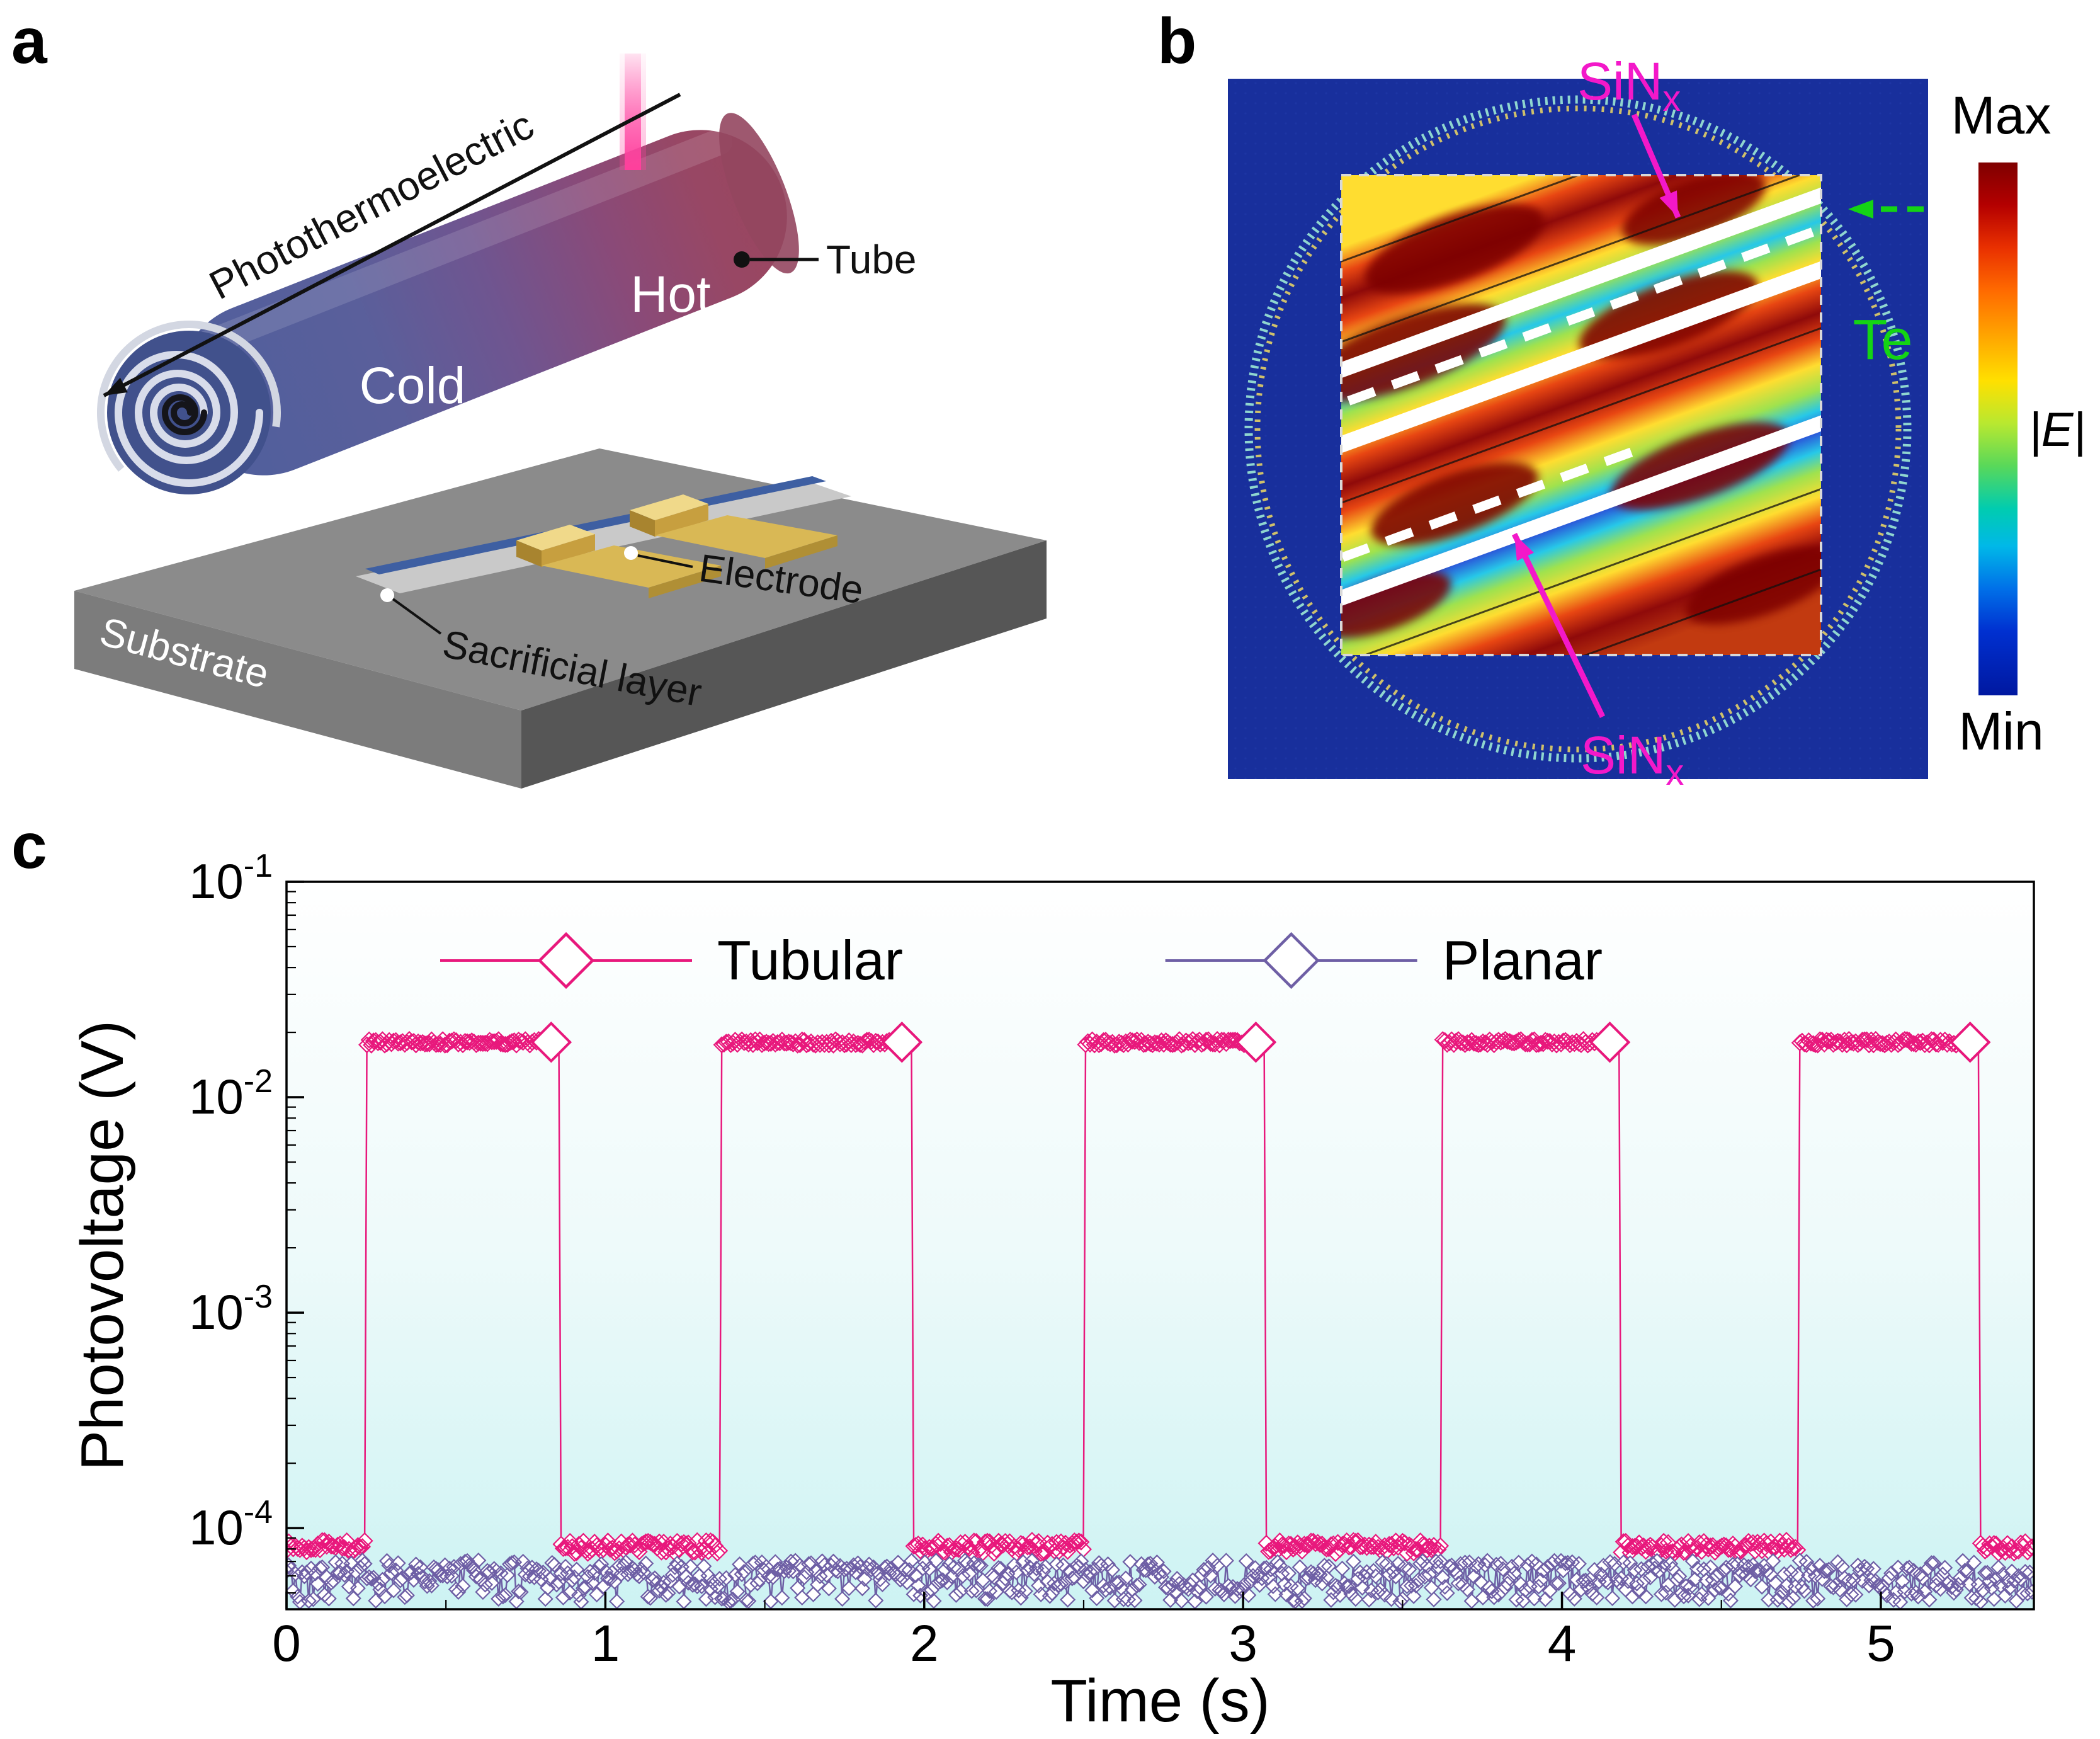 Image resolution: width=2100 pixels, height=1739 pixels. What do you see at coordinates (633, 112) in the screenshot?
I see `laser-beam` at bounding box center [633, 112].